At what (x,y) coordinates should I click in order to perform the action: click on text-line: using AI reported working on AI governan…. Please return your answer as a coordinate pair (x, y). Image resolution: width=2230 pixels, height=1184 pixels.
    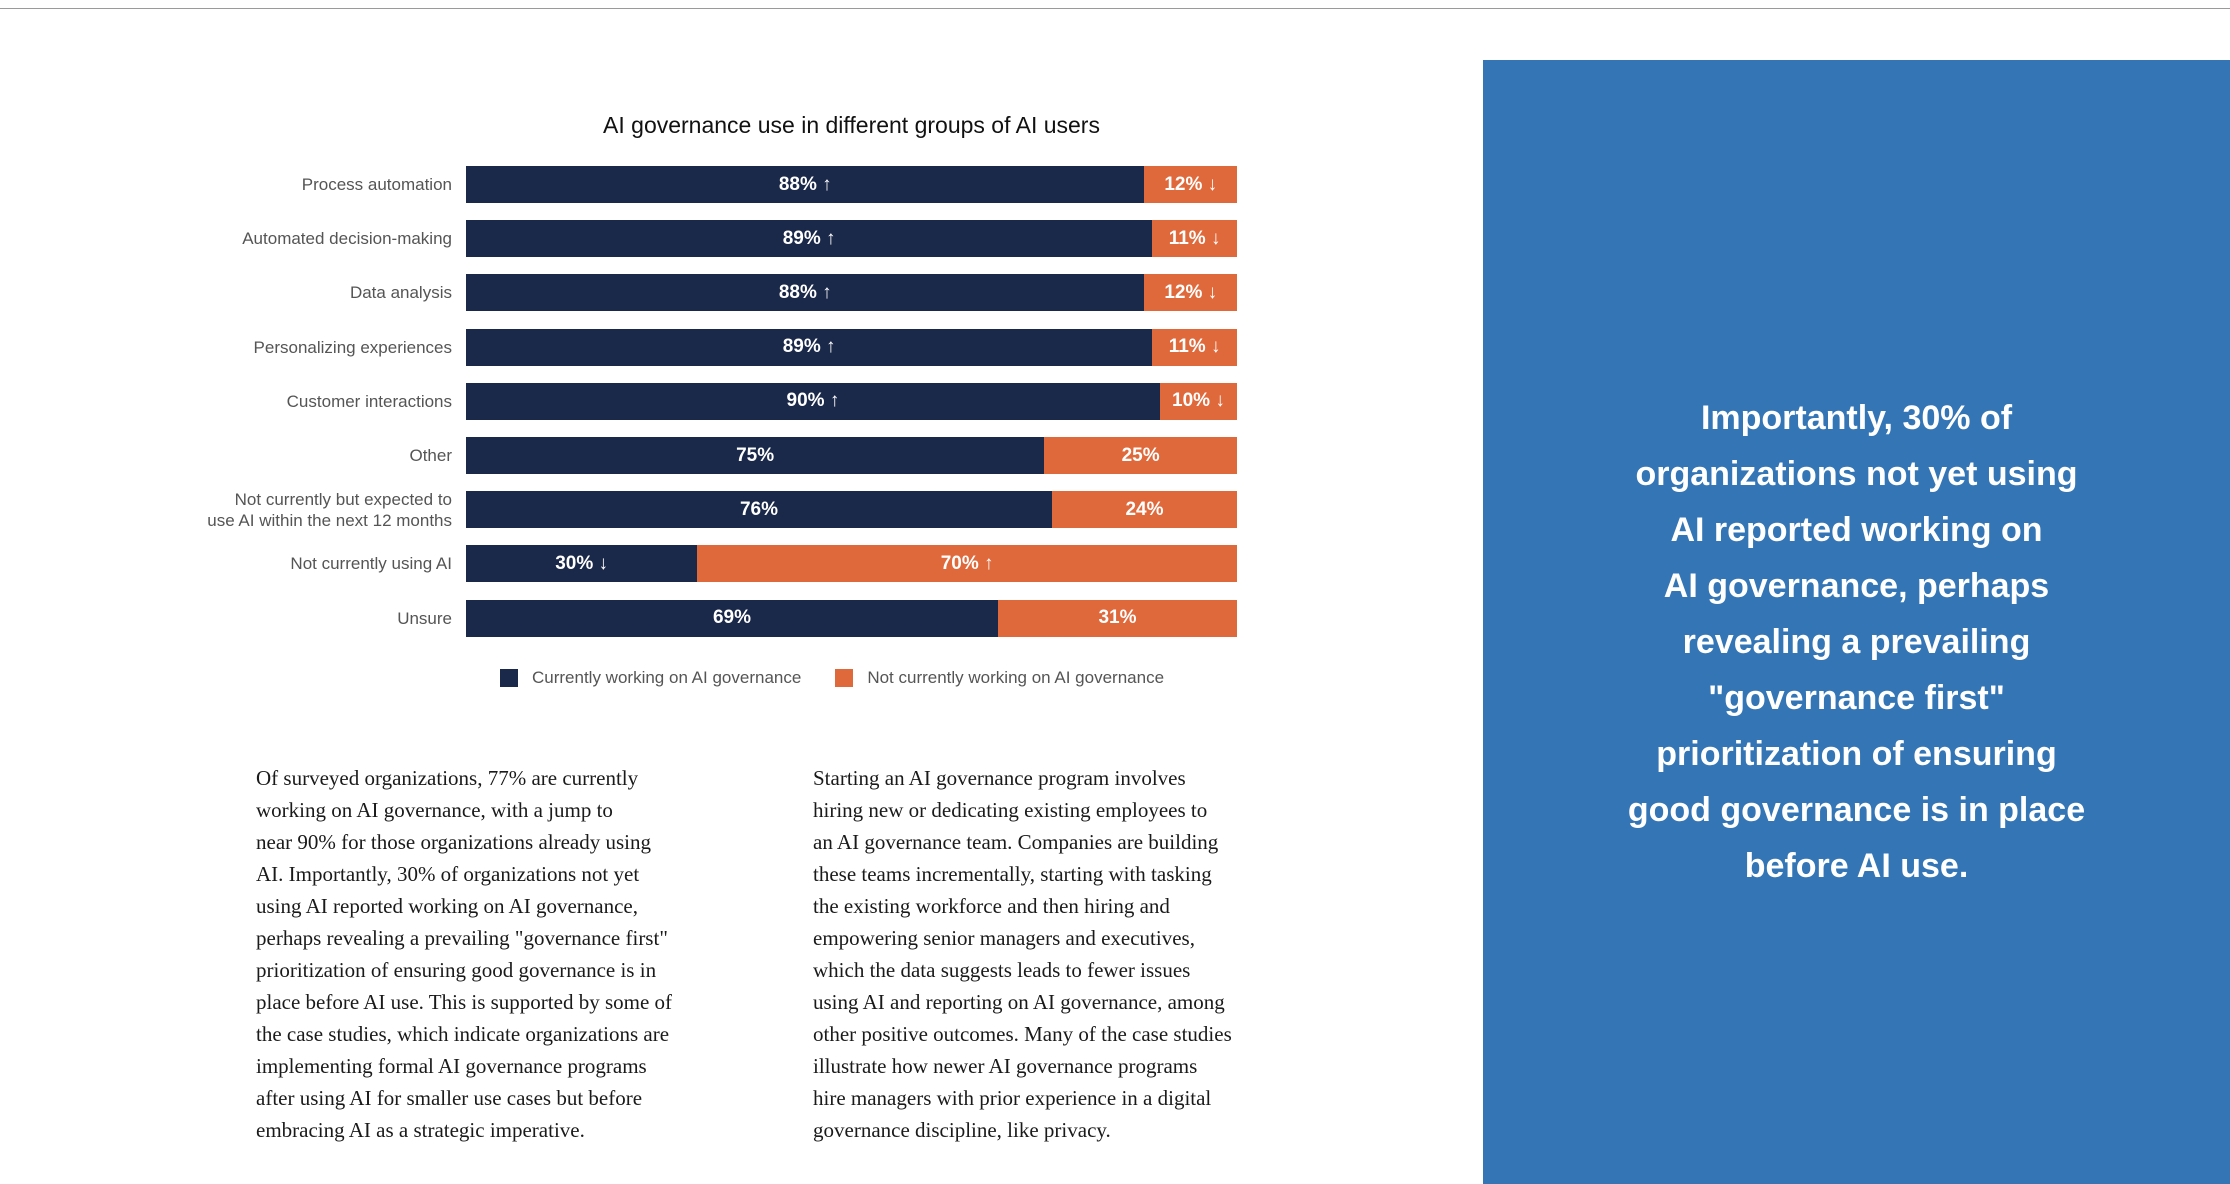
    Looking at the image, I should click on (447, 906).